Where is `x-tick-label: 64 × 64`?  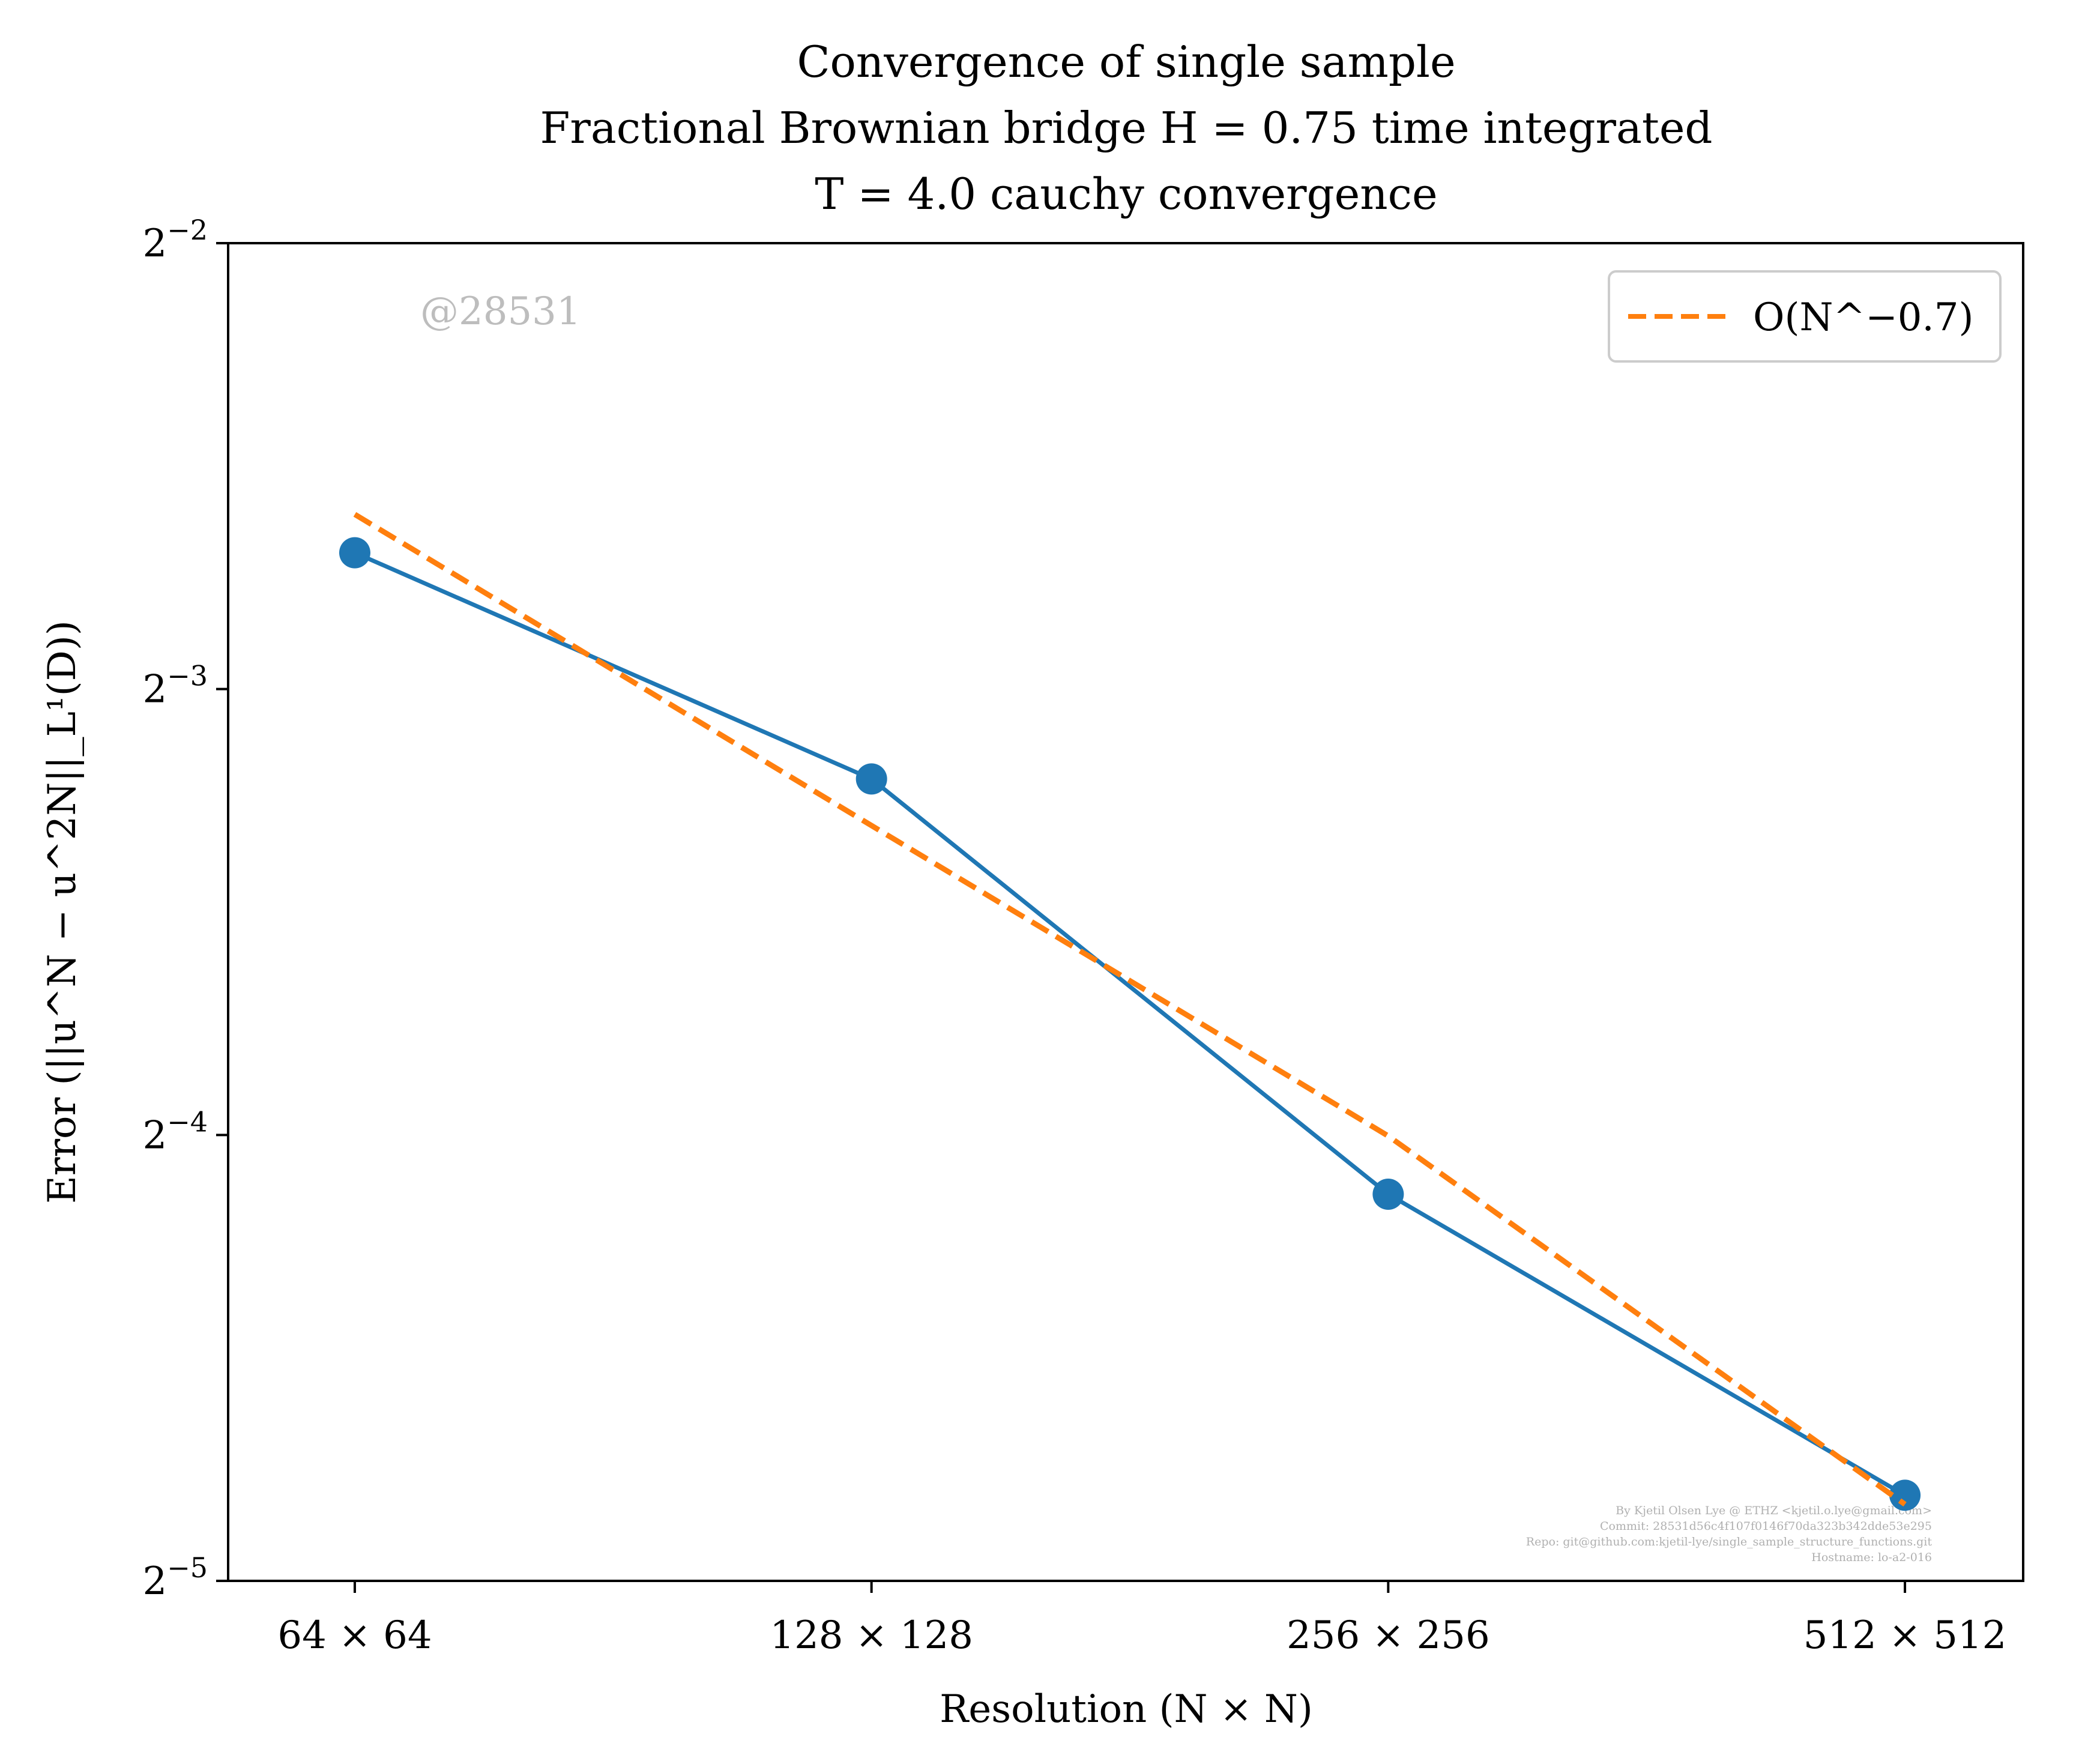
x-tick-label: 64 × 64 is located at coordinates (354, 1635).